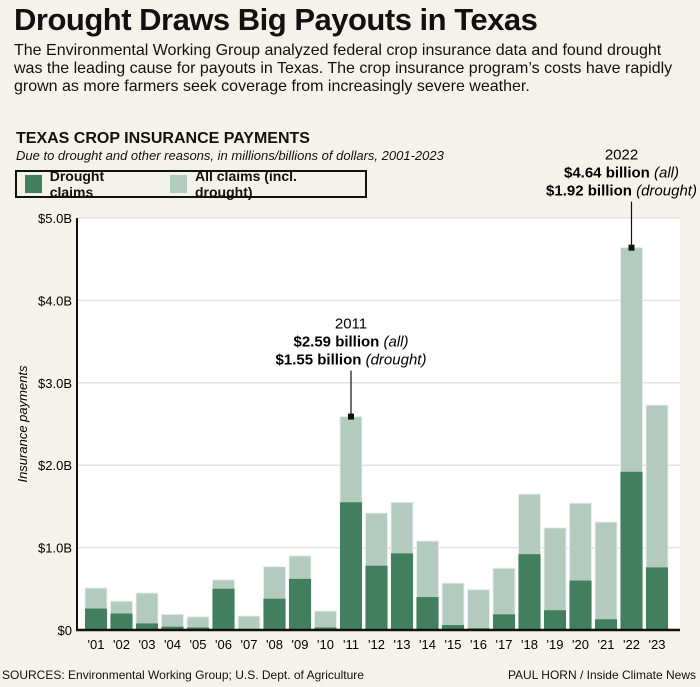  Describe the element at coordinates (22, 424) in the screenshot. I see `y-axis-label: Insurance payments` at that location.